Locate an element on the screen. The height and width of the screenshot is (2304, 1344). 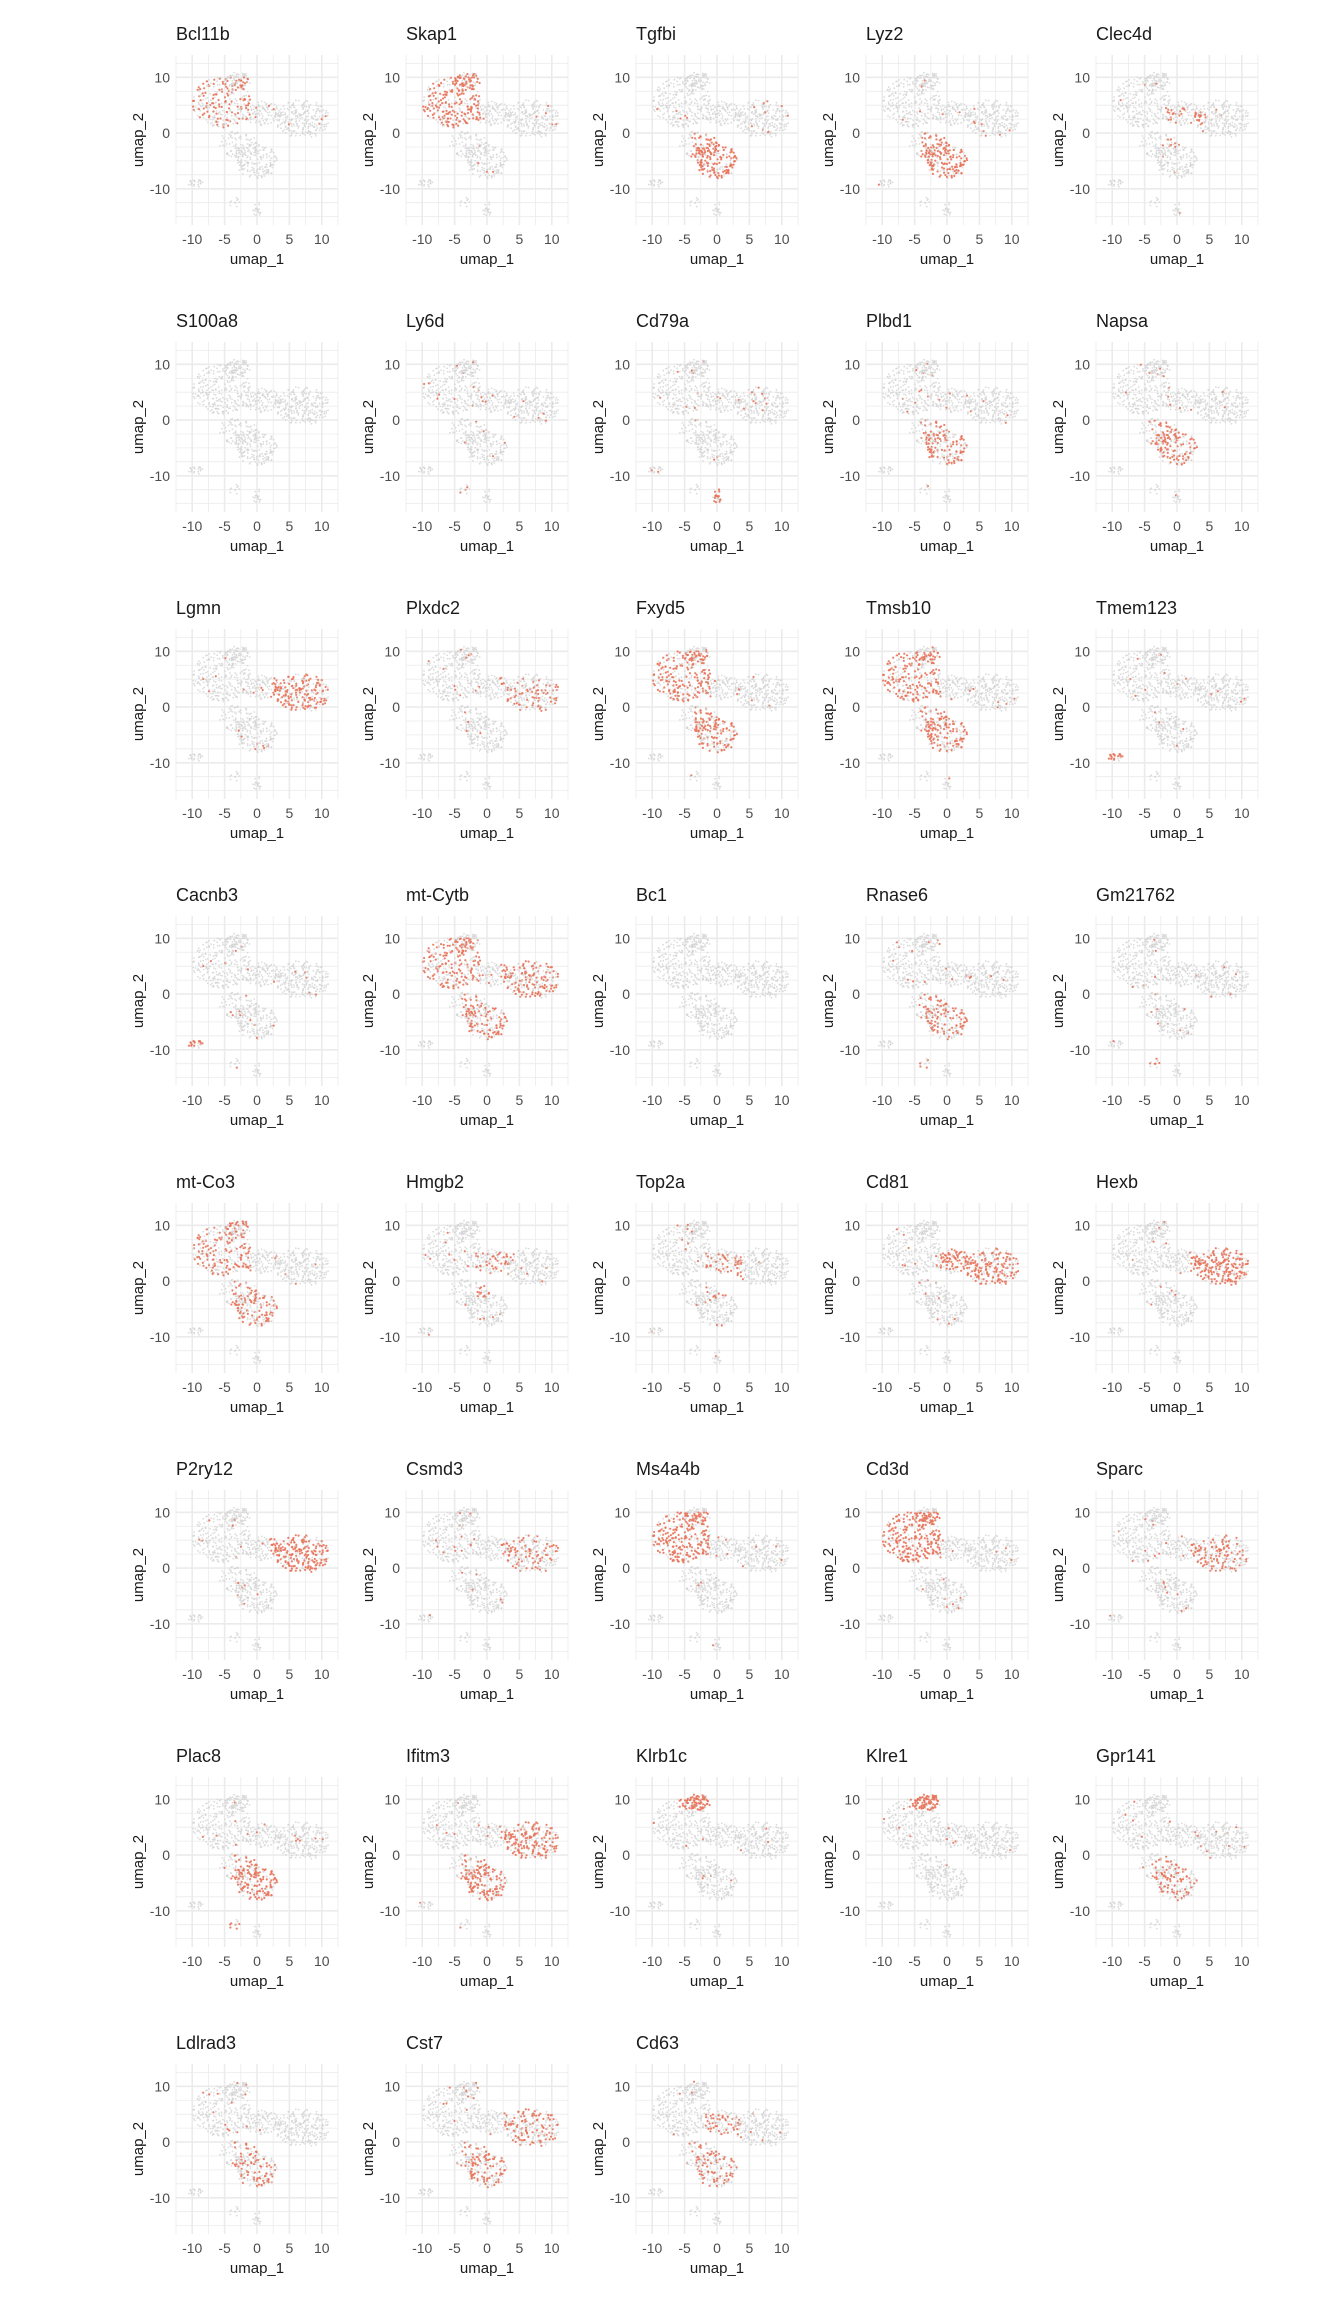
panel-title: Lyz2 is located at coordinates (884, 34).